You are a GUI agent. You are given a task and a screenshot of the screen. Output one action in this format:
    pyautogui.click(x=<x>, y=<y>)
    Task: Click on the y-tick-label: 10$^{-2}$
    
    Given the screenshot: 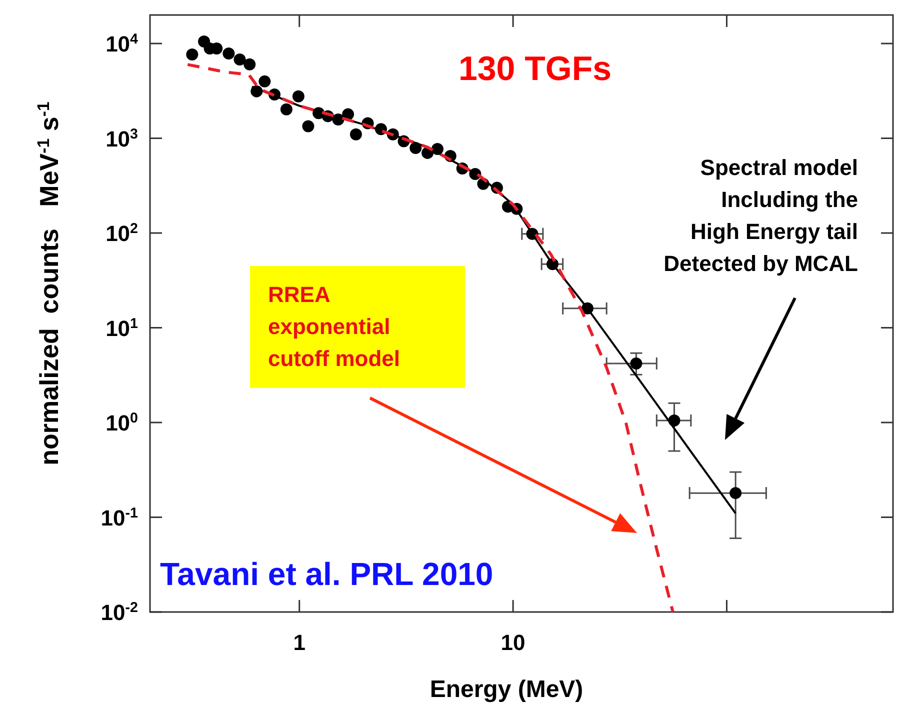 What is the action you would take?
    pyautogui.click(x=119, y=612)
    